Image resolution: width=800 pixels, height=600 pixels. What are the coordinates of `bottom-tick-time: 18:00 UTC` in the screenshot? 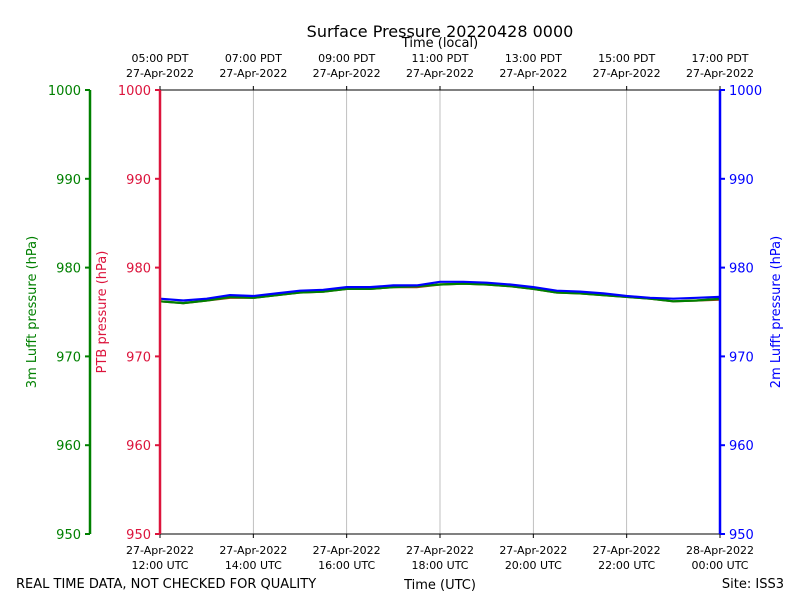 It's located at (439, 565).